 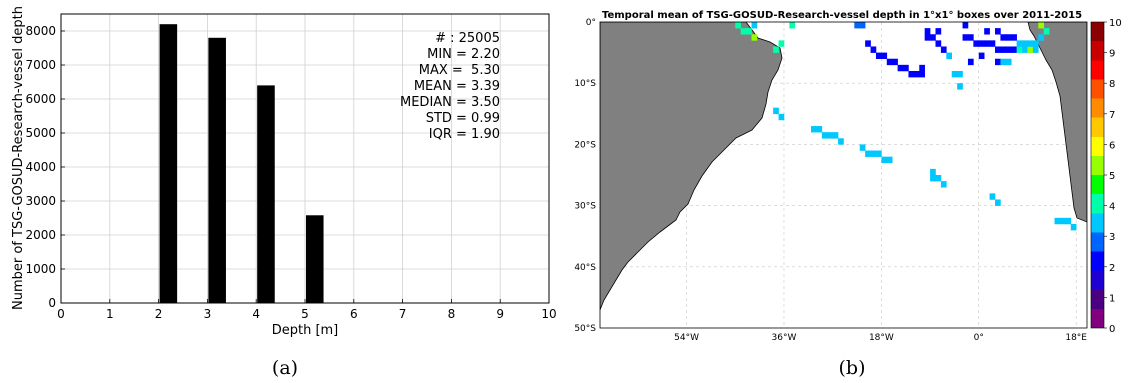 I want to click on stat-std: STD = 0.99, so click(x=463, y=118).